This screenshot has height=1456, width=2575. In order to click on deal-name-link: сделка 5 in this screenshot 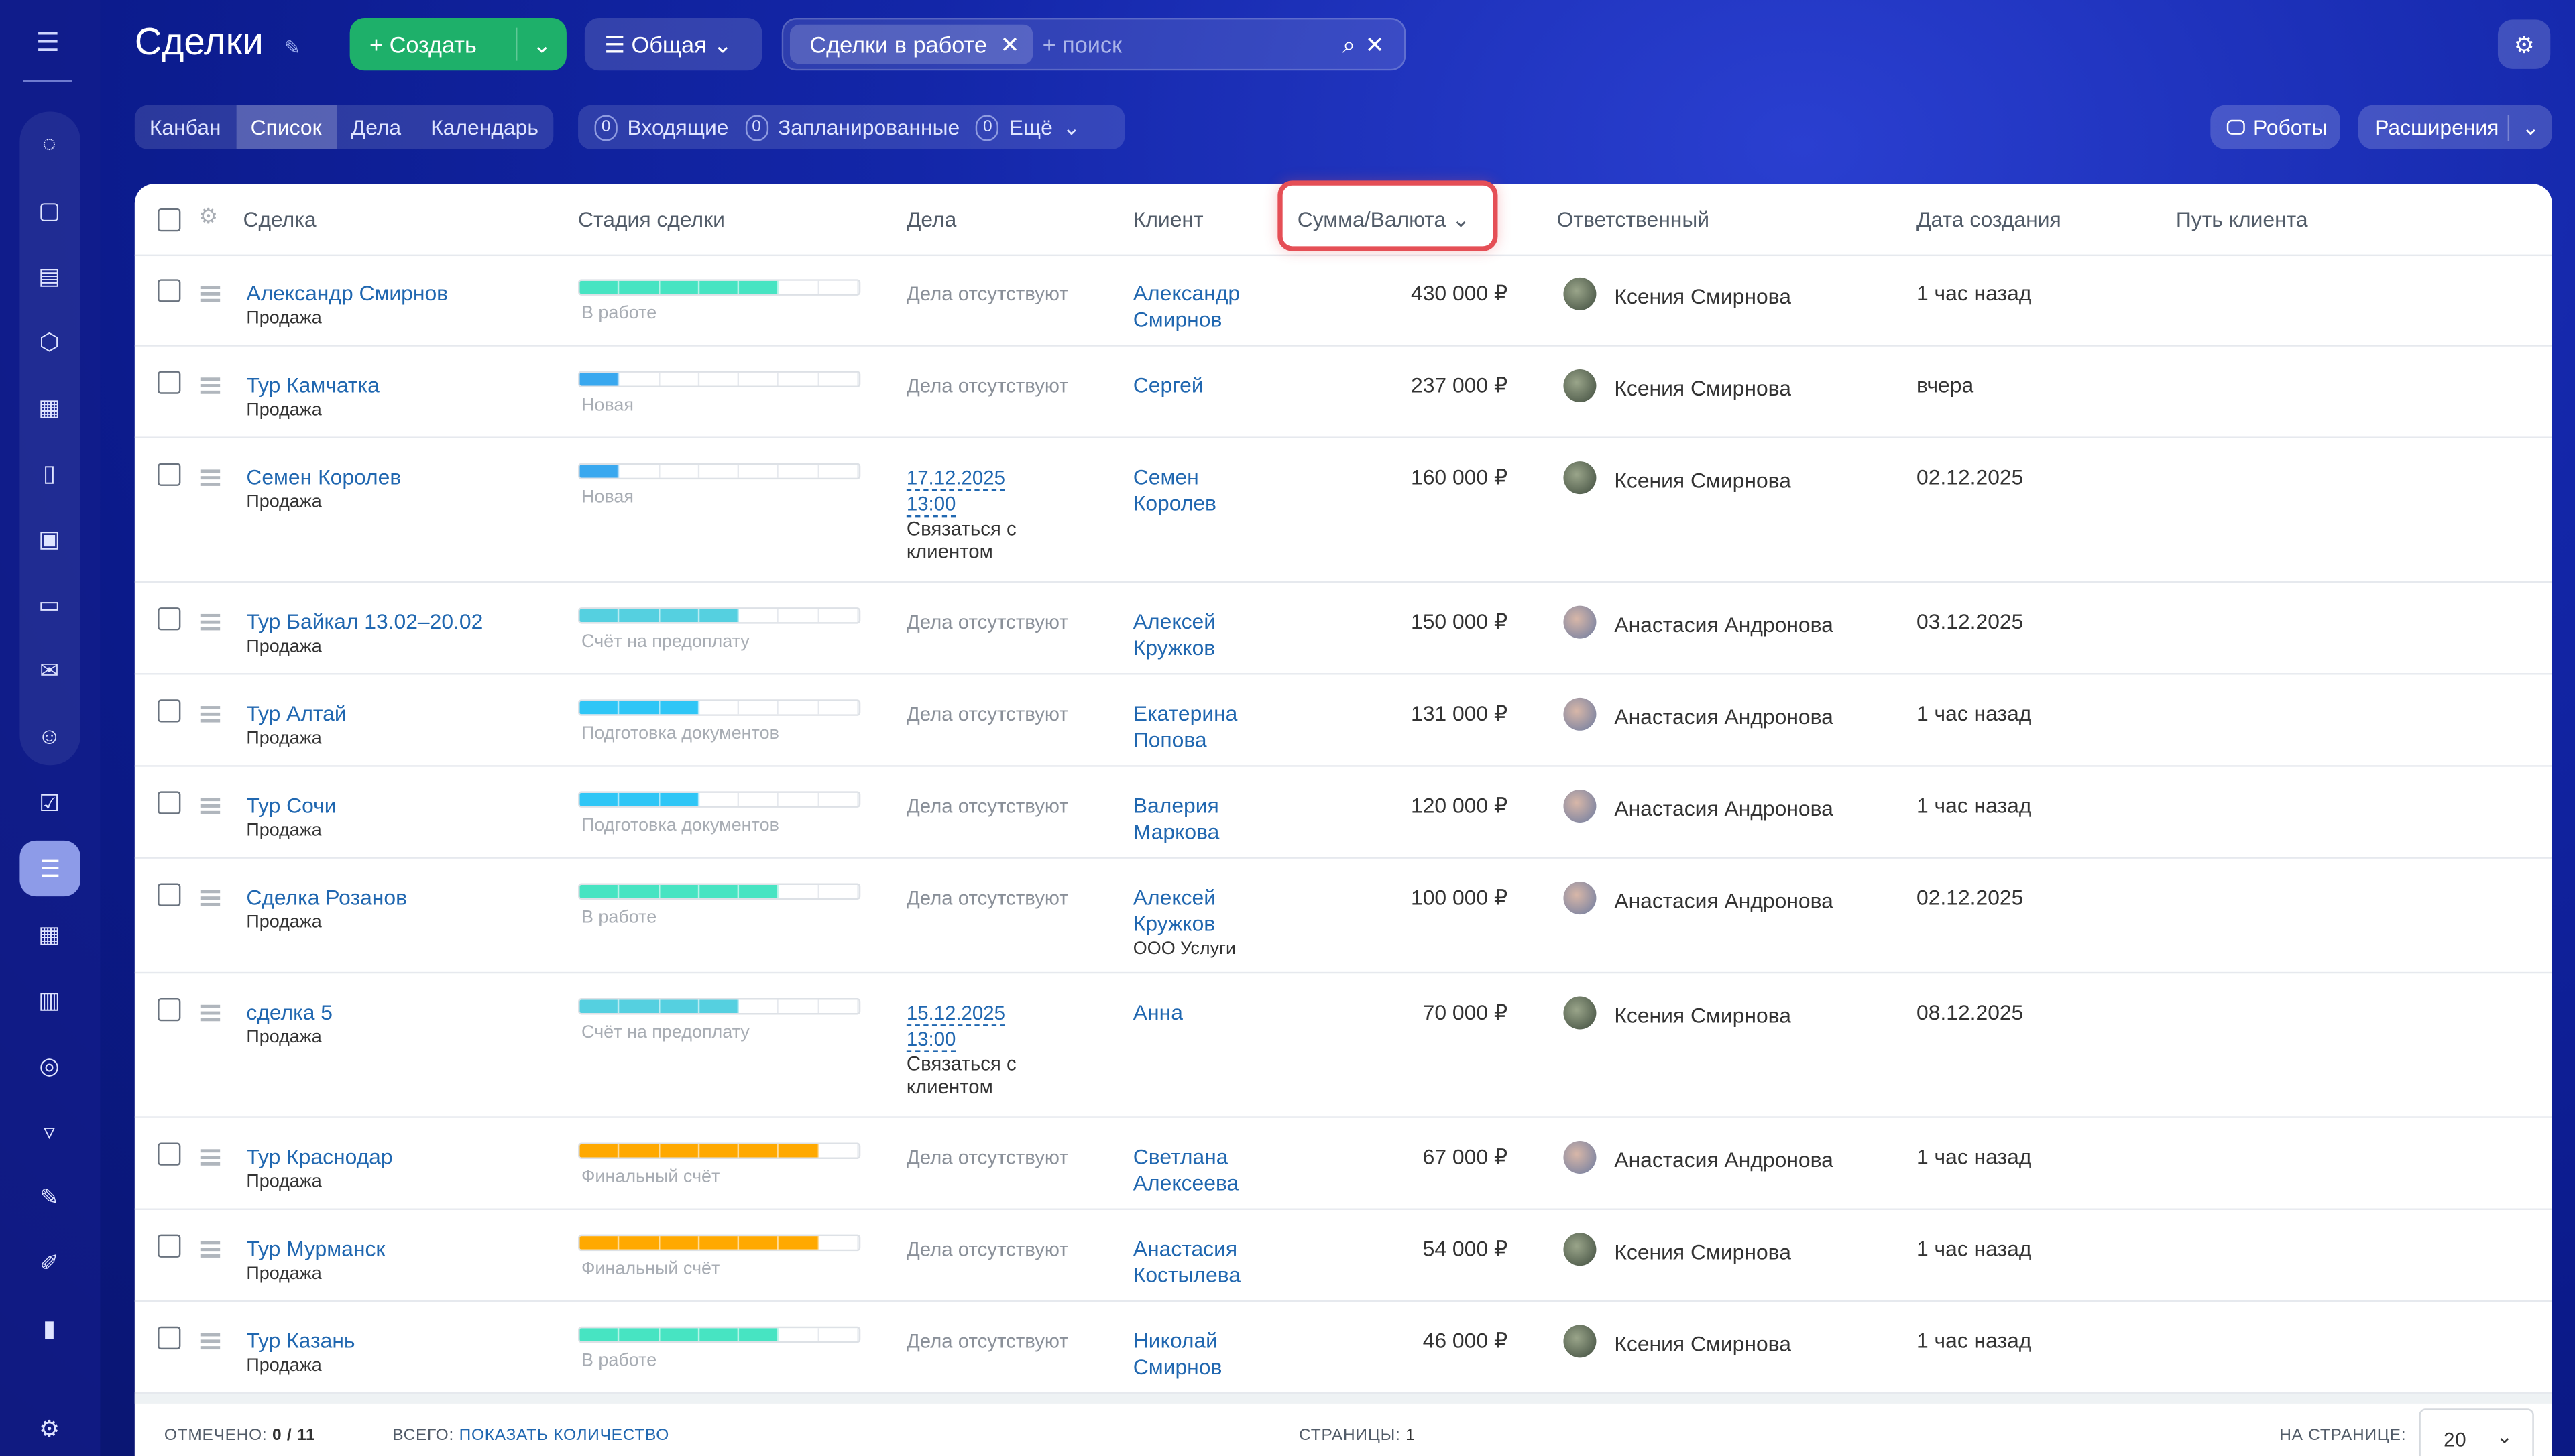, I will do `click(289, 1012)`.